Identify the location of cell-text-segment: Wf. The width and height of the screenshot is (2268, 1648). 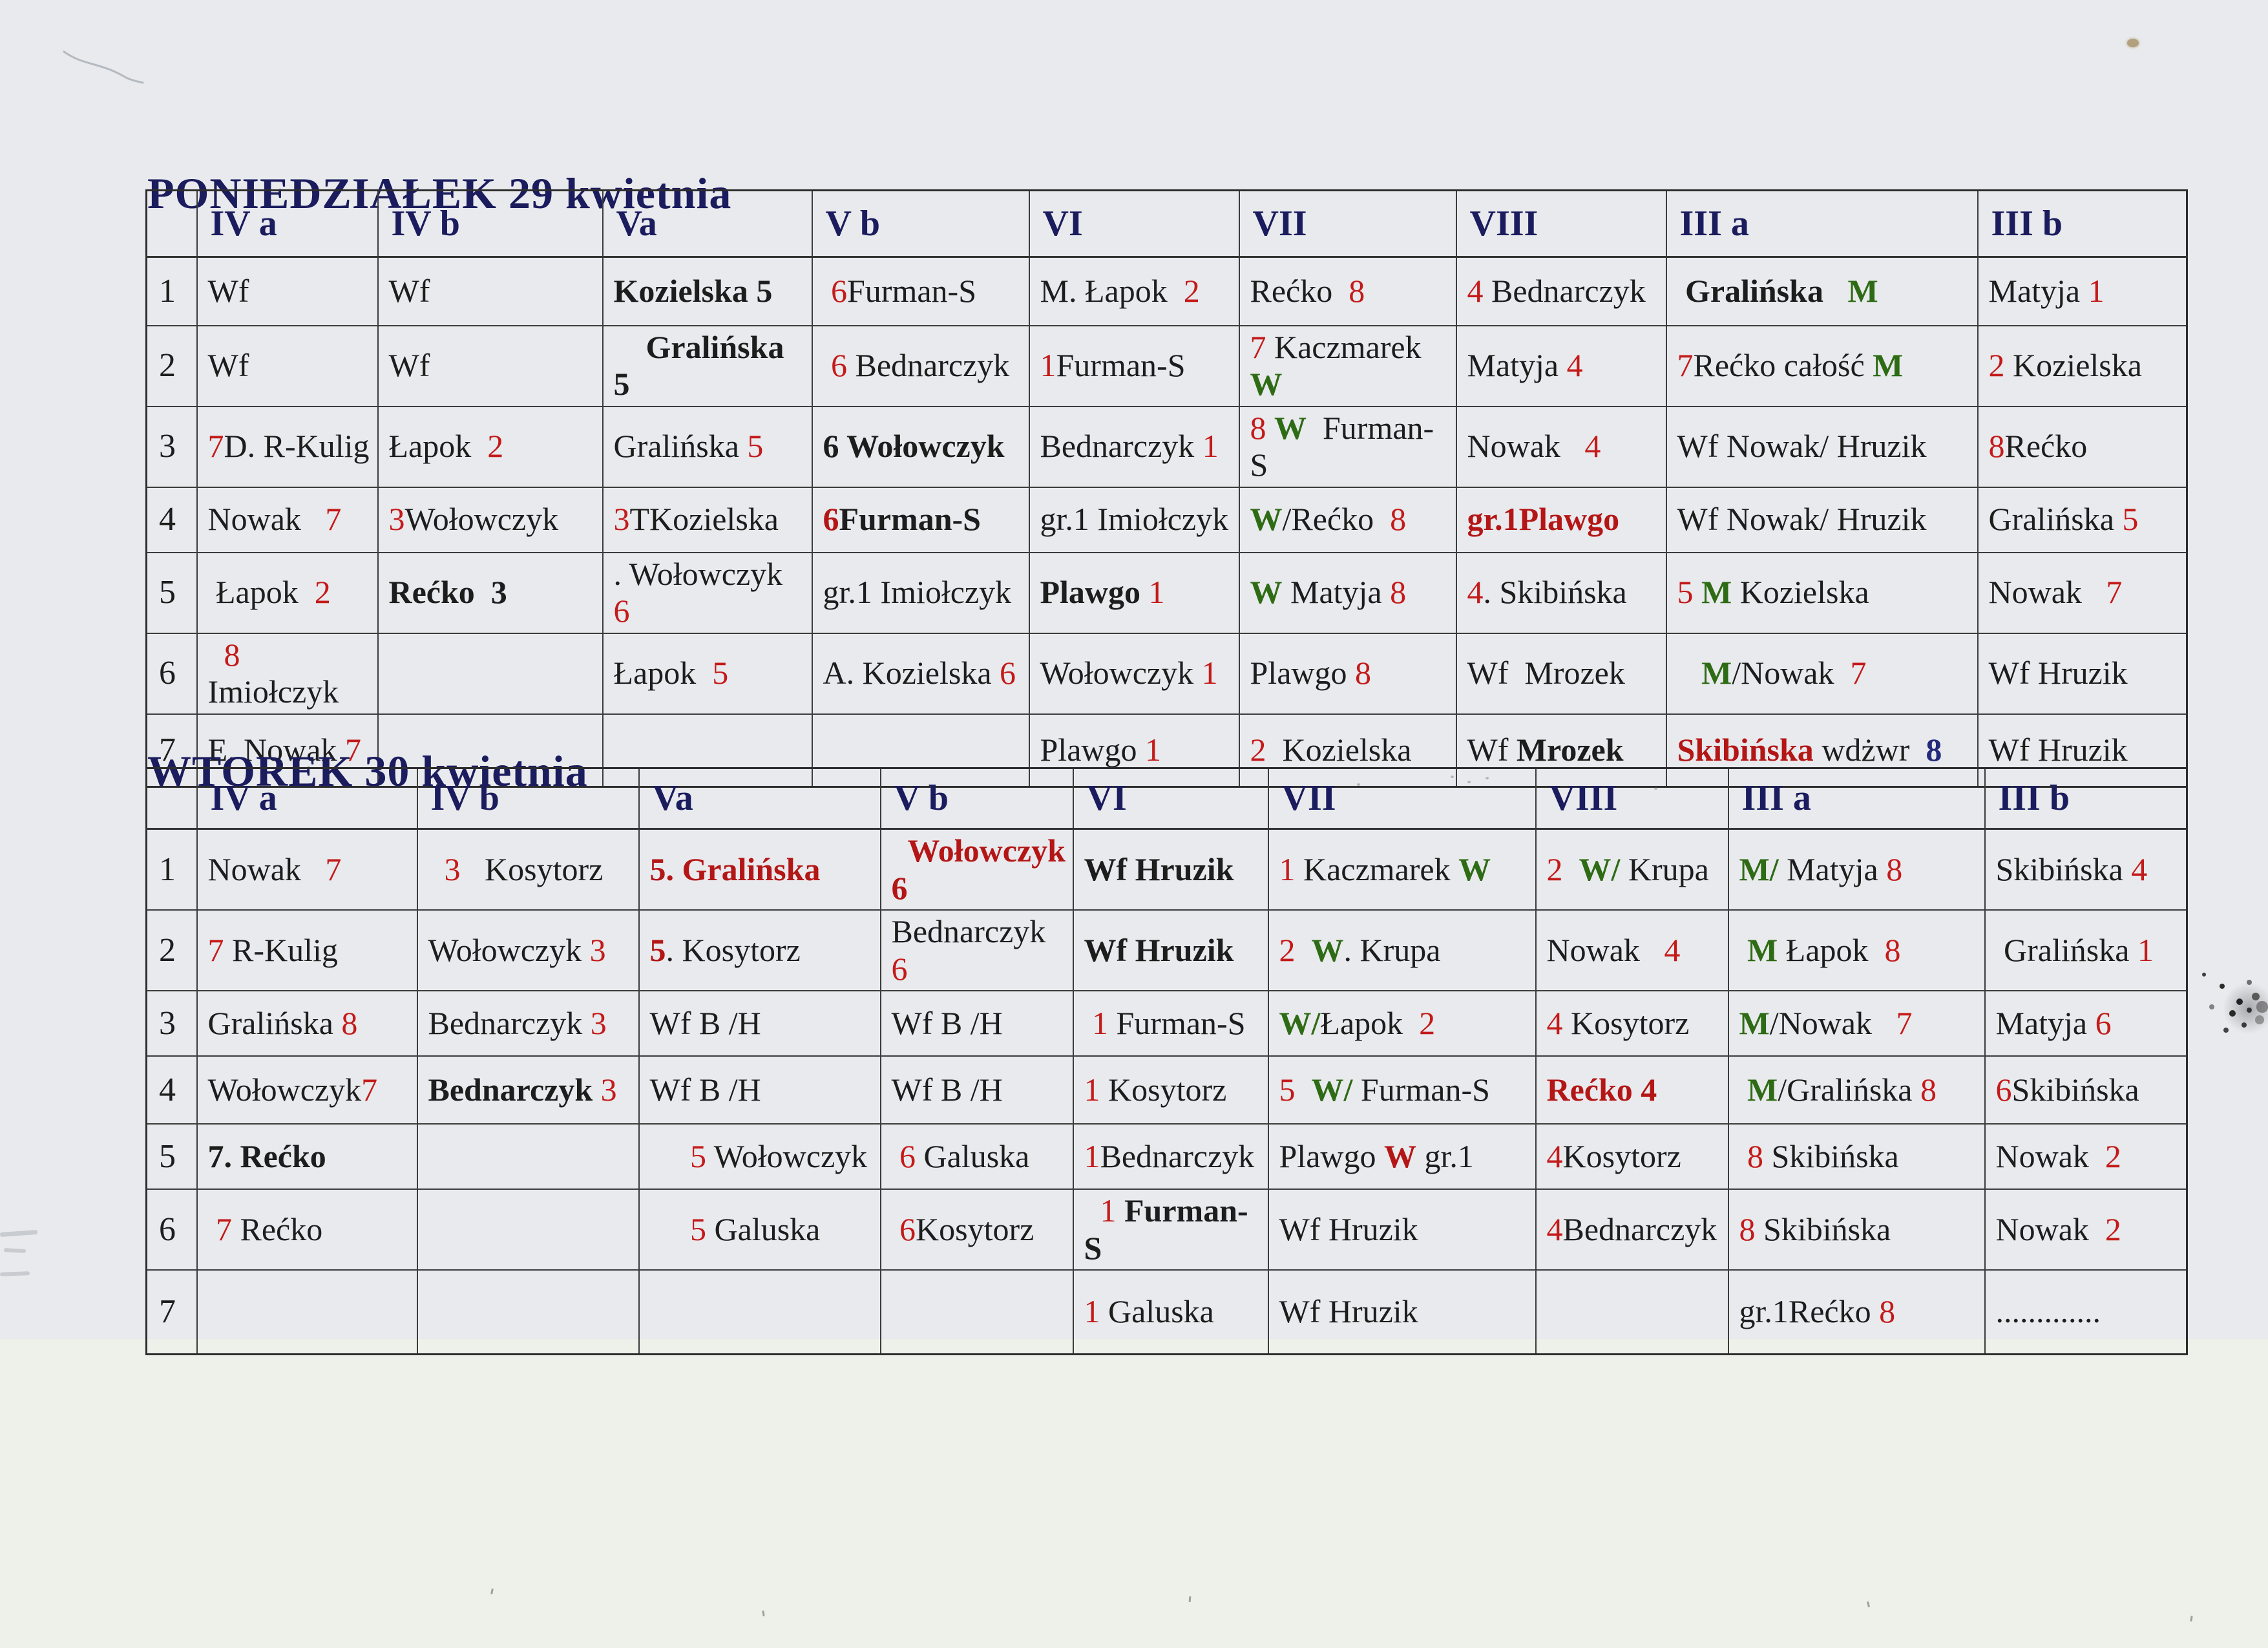
(409, 291).